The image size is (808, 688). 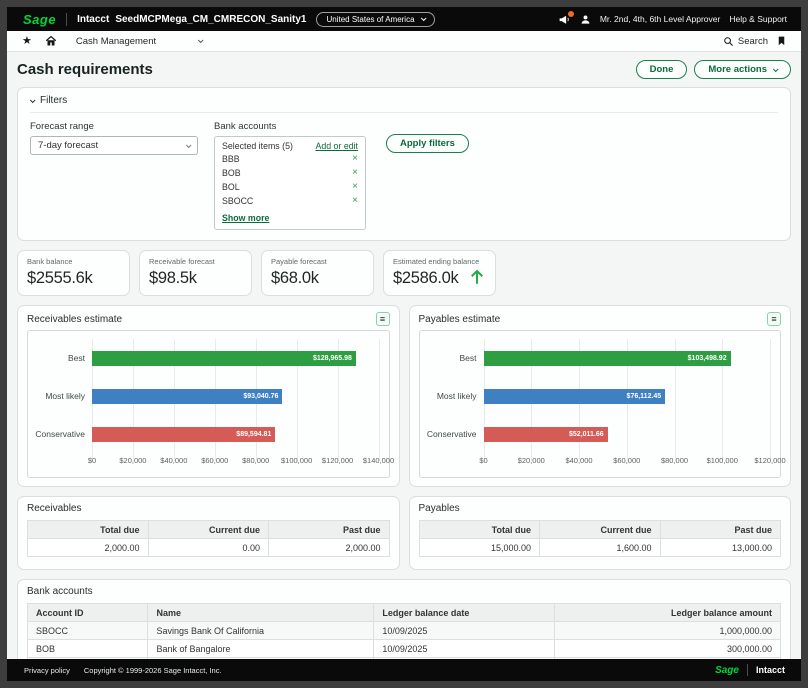 What do you see at coordinates (468, 358) in the screenshot?
I see `category-label: Best` at bounding box center [468, 358].